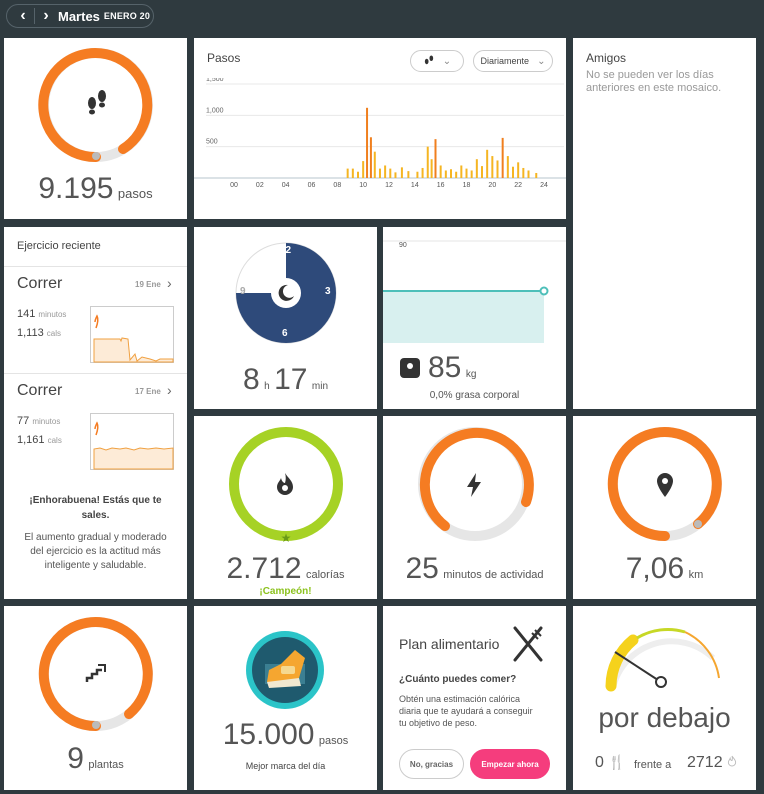  Describe the element at coordinates (291, 379) in the screenshot. I see `sleep-minutes: 17` at that location.